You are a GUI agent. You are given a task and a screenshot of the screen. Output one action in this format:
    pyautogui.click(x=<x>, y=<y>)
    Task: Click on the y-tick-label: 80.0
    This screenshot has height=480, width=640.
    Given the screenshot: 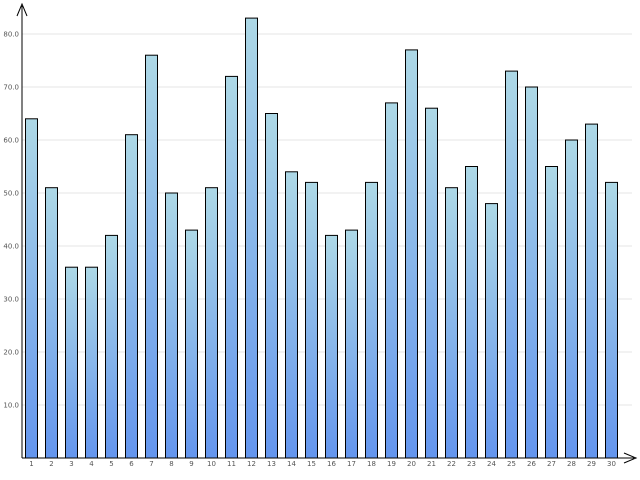 What is the action you would take?
    pyautogui.click(x=11, y=35)
    